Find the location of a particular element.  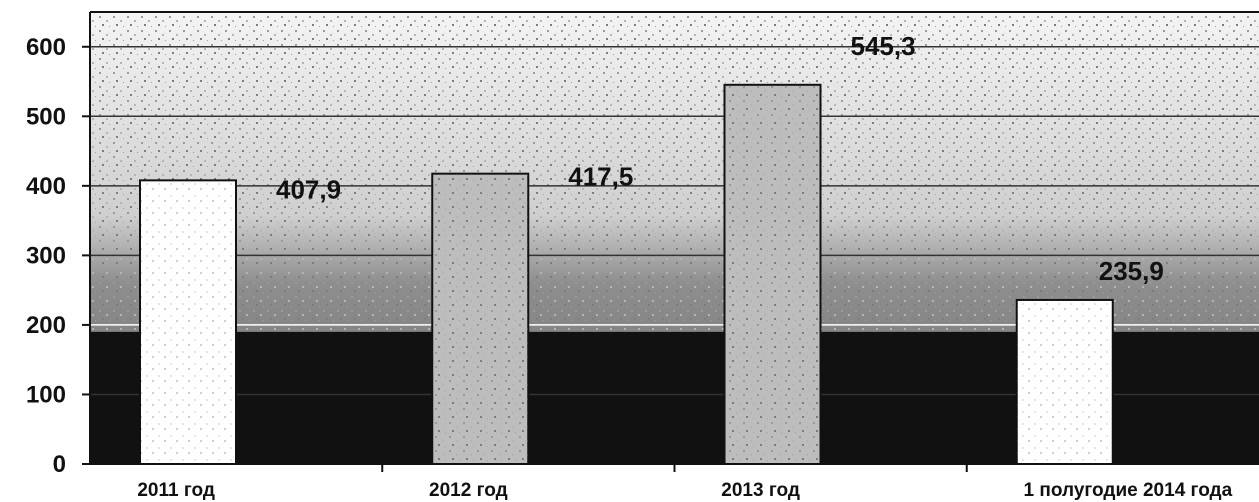

data-label: 235,9 is located at coordinates (1131, 271).